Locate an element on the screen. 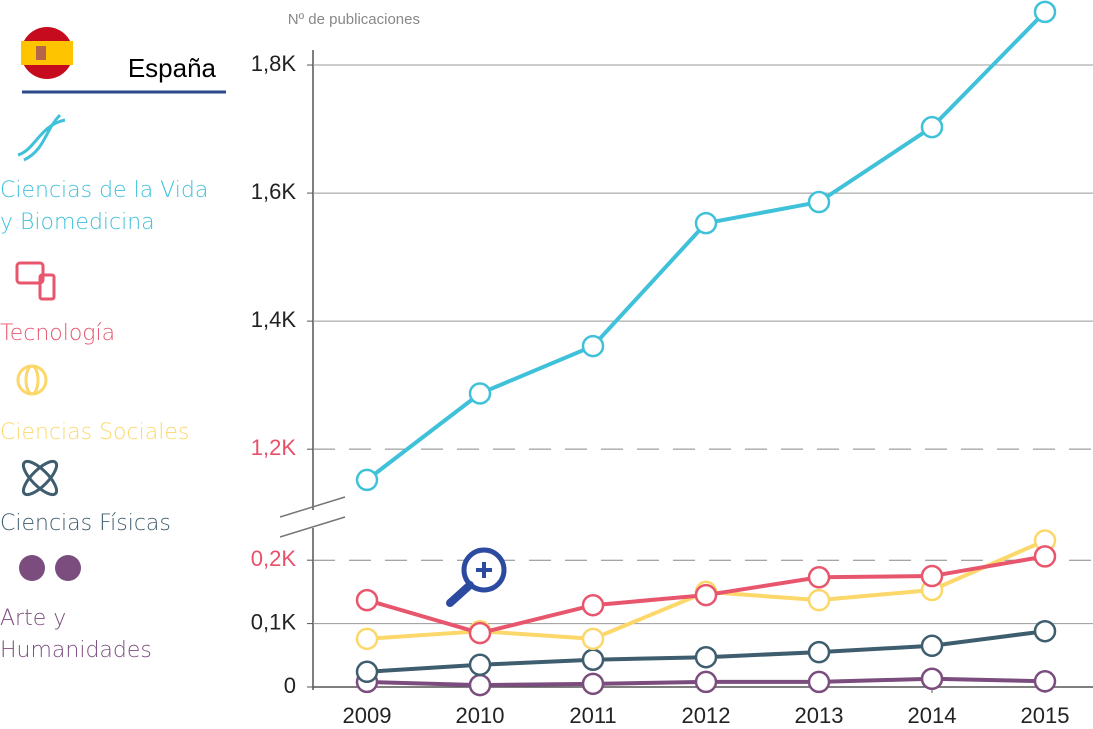  x-tick-label: 2013 is located at coordinates (819, 715).